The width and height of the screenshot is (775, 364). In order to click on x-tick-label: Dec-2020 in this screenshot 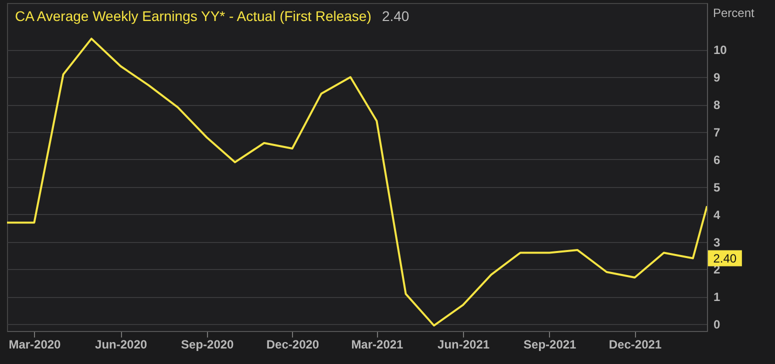, I will do `click(293, 345)`.